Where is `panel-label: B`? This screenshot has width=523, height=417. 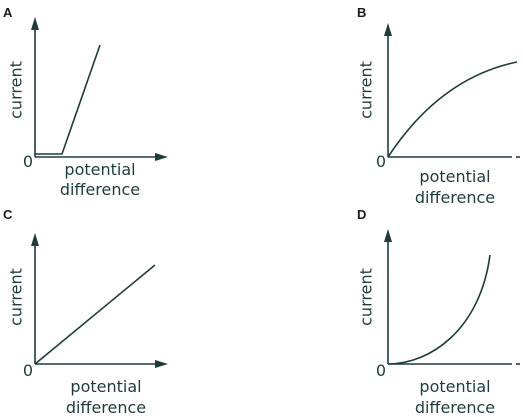
panel-label: B is located at coordinates (361, 12).